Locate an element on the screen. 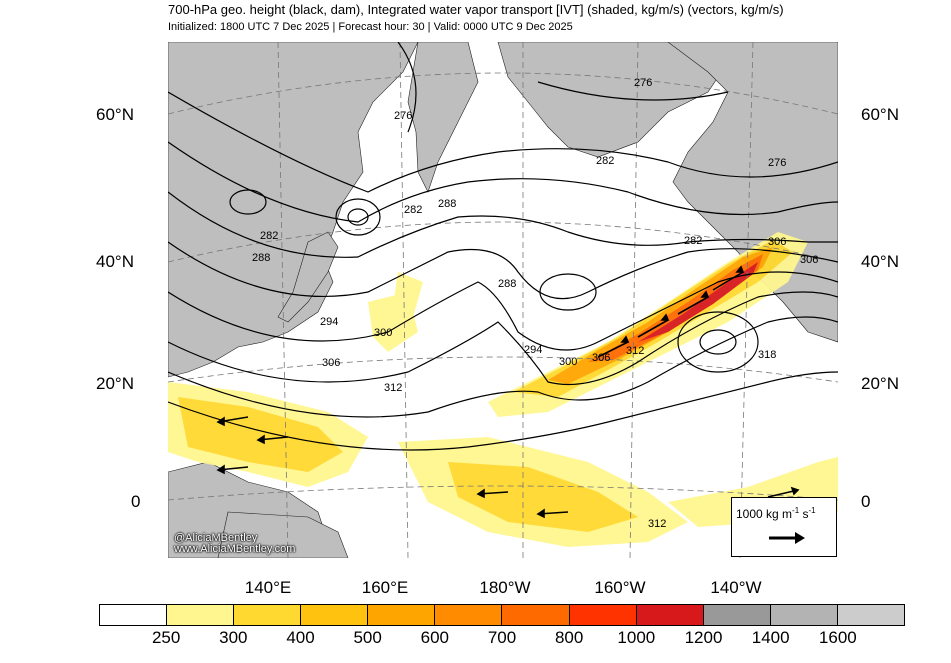  ivt-colorbar is located at coordinates (502, 615).